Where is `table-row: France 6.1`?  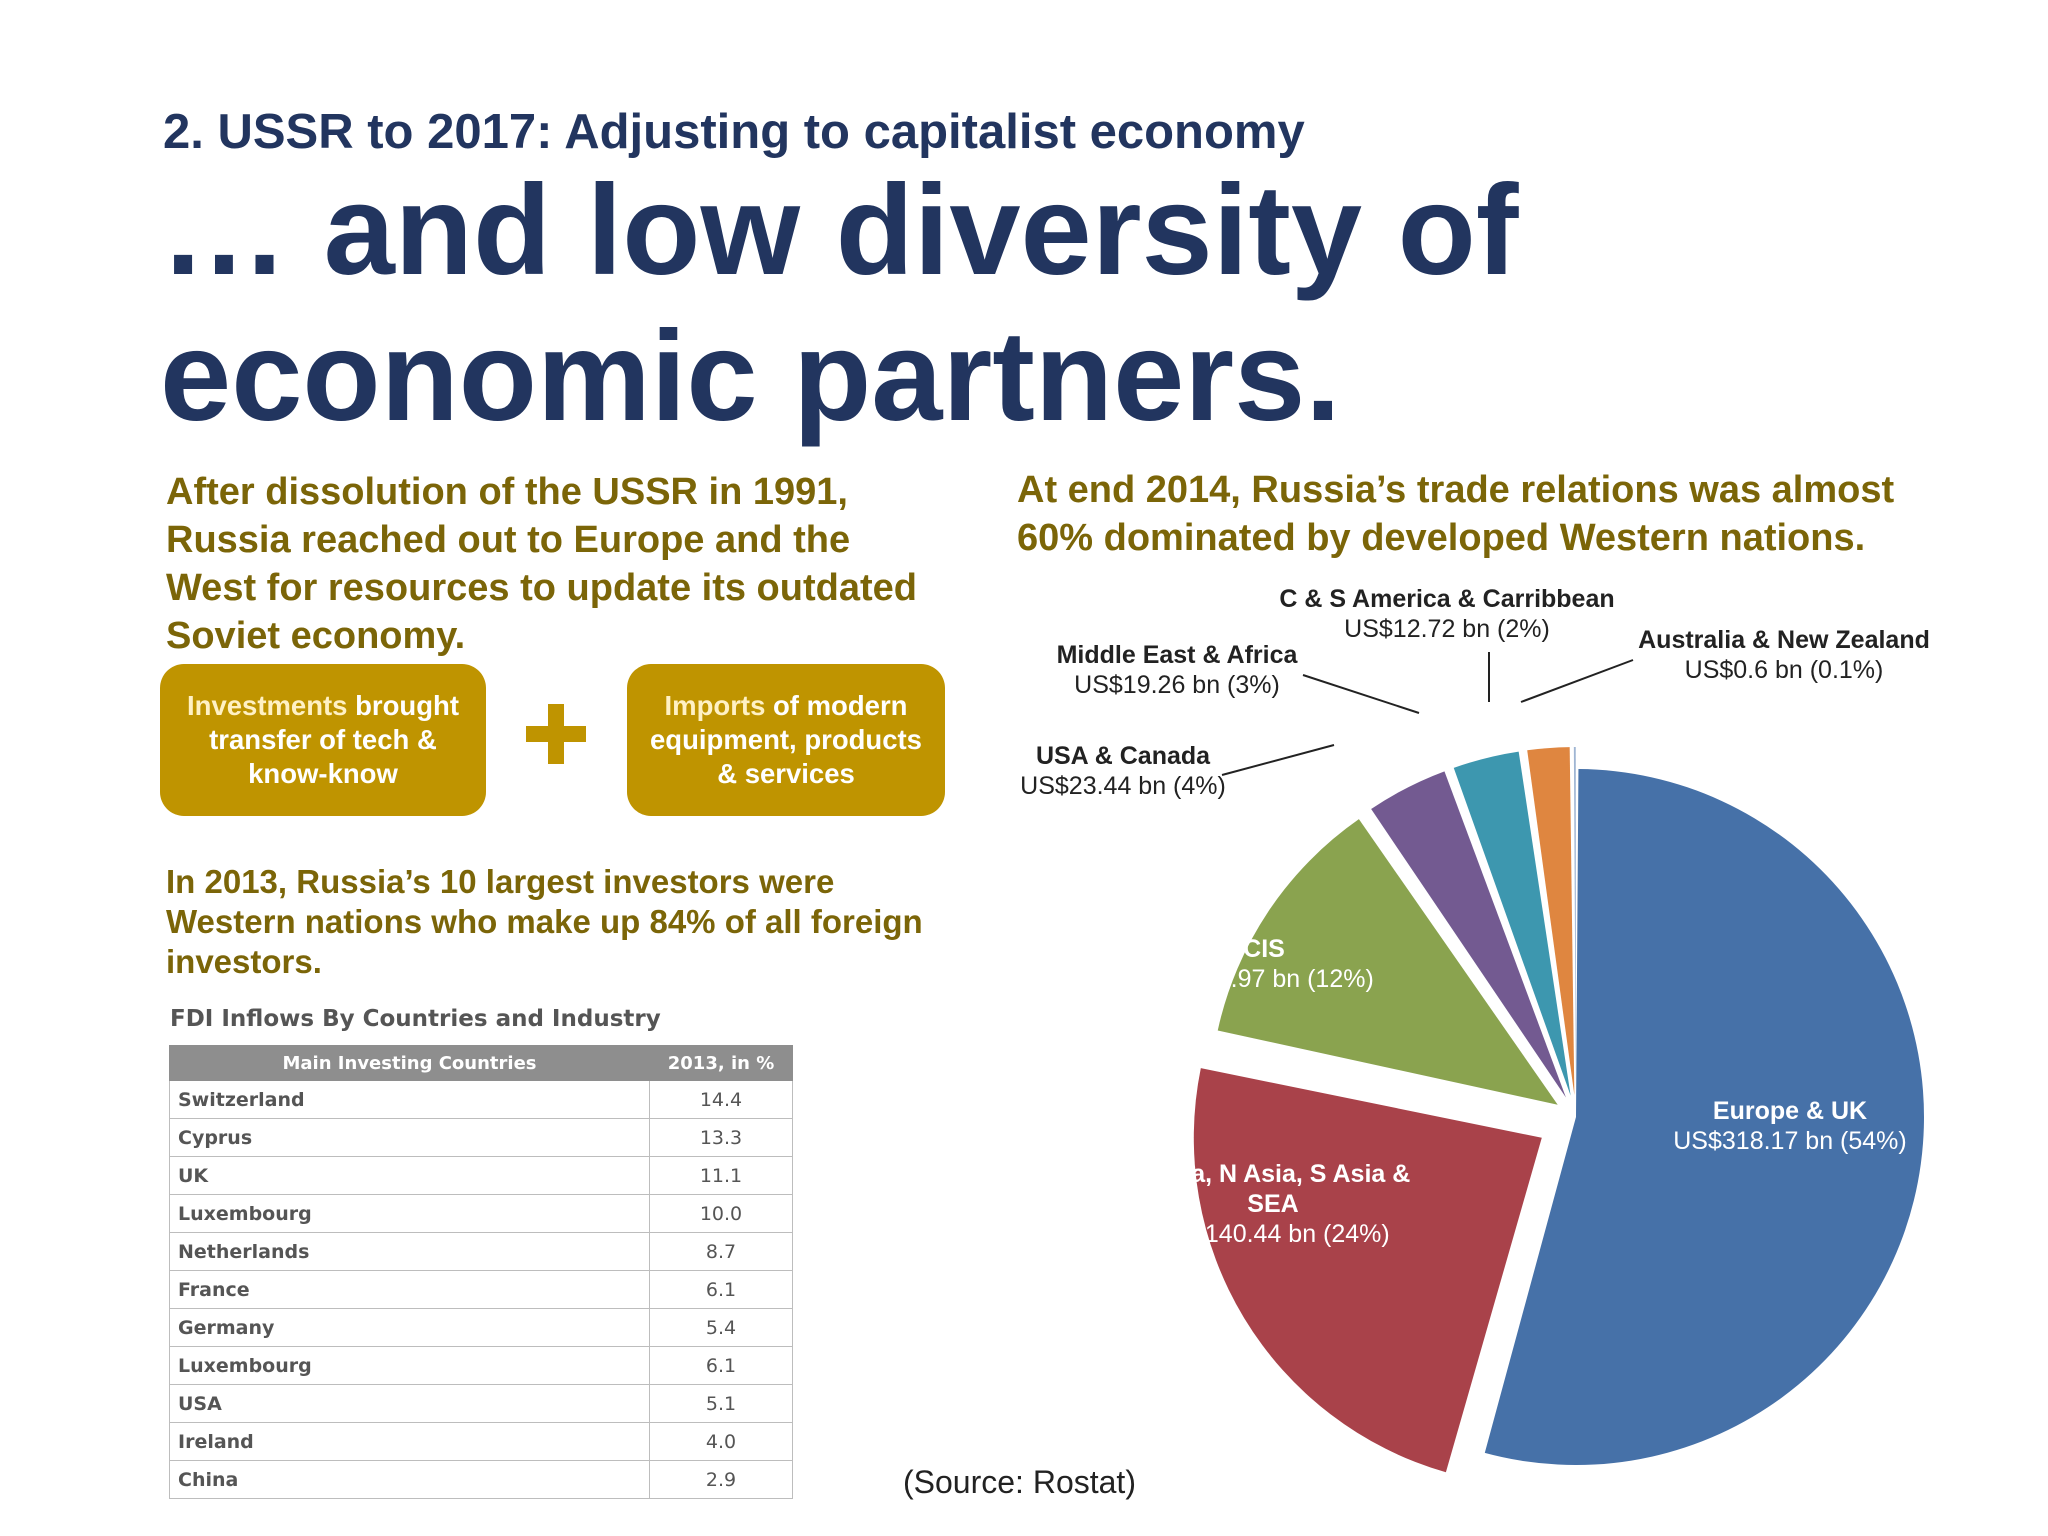
table-row: France 6.1 is located at coordinates (481, 1289).